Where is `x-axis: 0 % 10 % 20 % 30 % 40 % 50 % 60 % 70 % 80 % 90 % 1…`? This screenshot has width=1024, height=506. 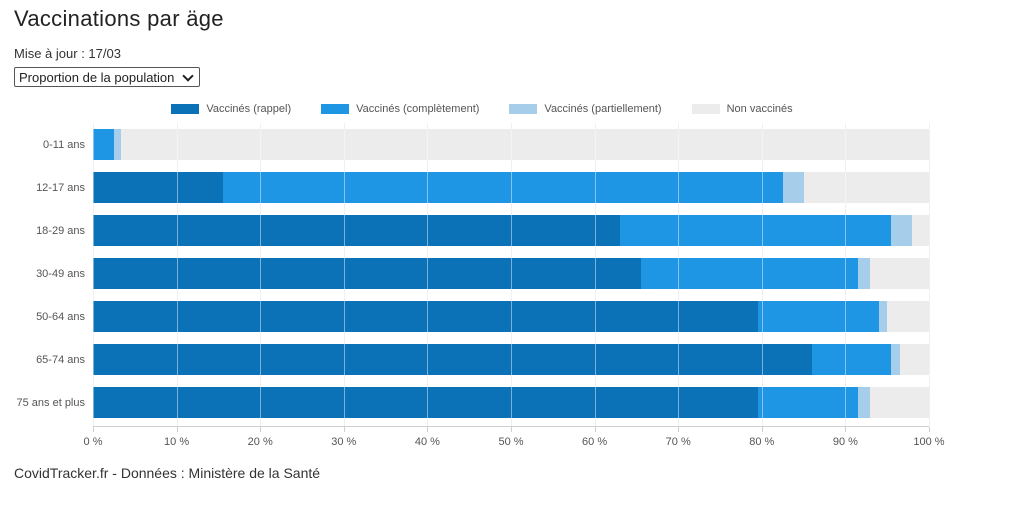 x-axis: 0 % 10 % 20 % 30 % 40 % 50 % 60 % 70 % 80 % 90 % 1… is located at coordinates (514, 446).